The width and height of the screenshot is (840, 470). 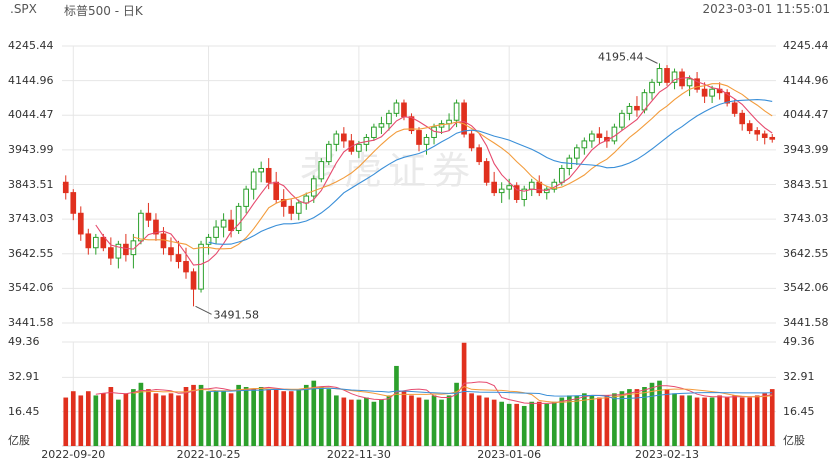 I want to click on price-tick-right: 4245.44, so click(x=806, y=45).